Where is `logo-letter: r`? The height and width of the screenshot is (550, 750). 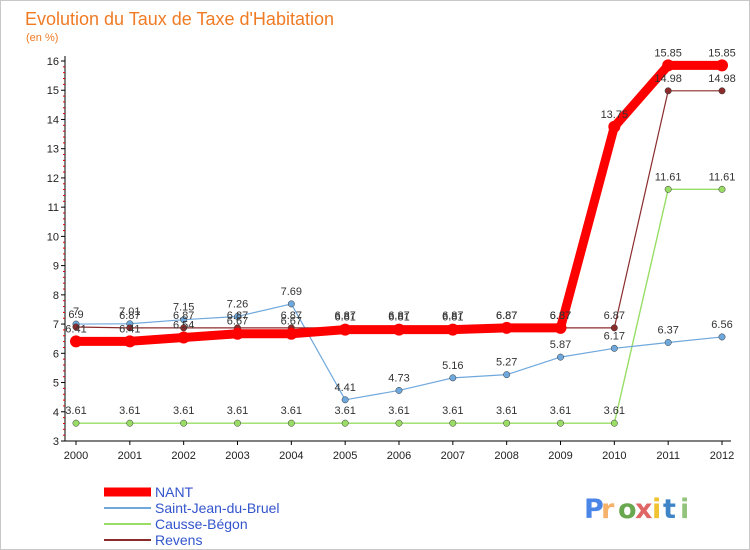 logo-letter: r is located at coordinates (608, 509).